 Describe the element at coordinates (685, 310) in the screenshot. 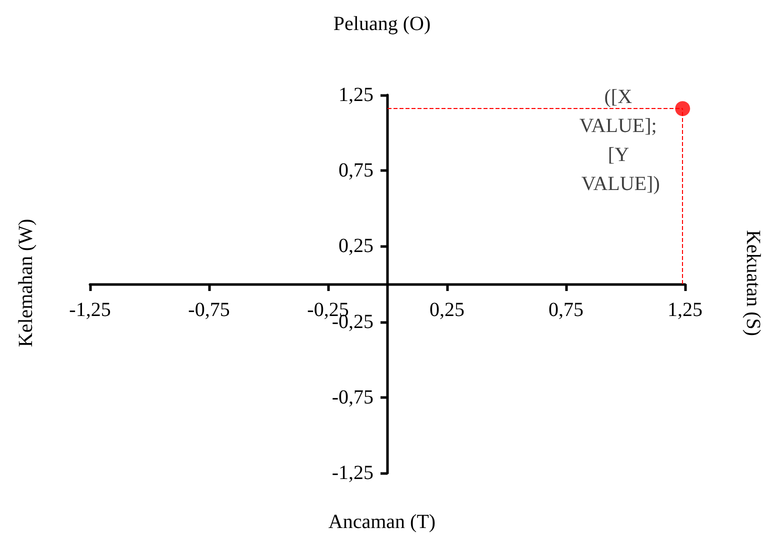

I see `x-tick-label: 1,25` at that location.